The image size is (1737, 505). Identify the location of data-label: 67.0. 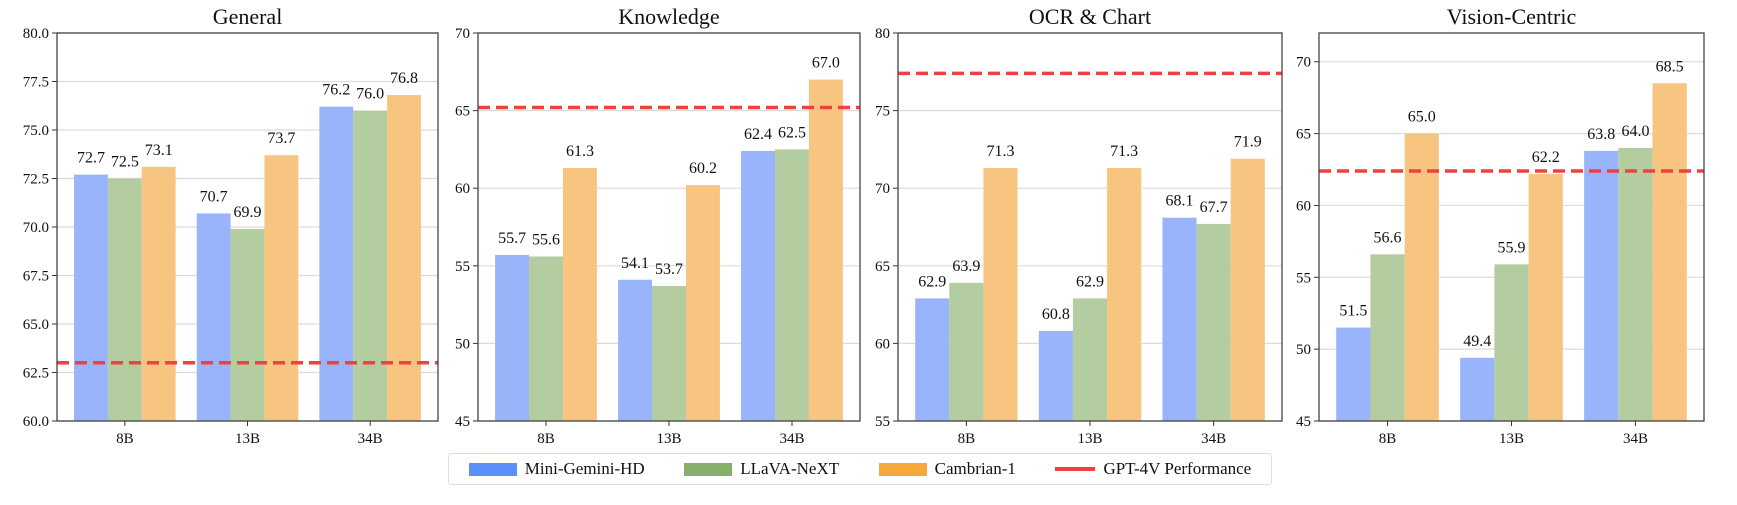
(826, 63).